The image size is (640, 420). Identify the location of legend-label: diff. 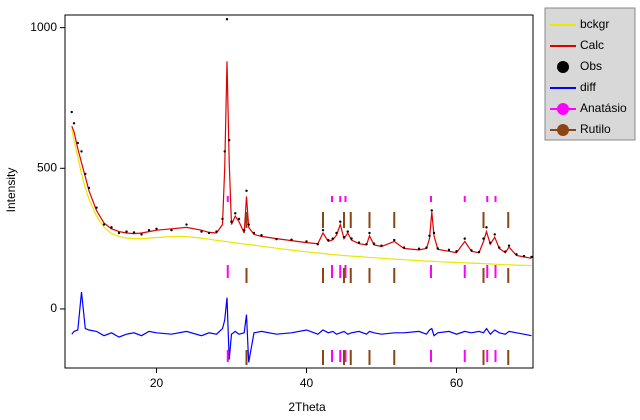
(588, 87).